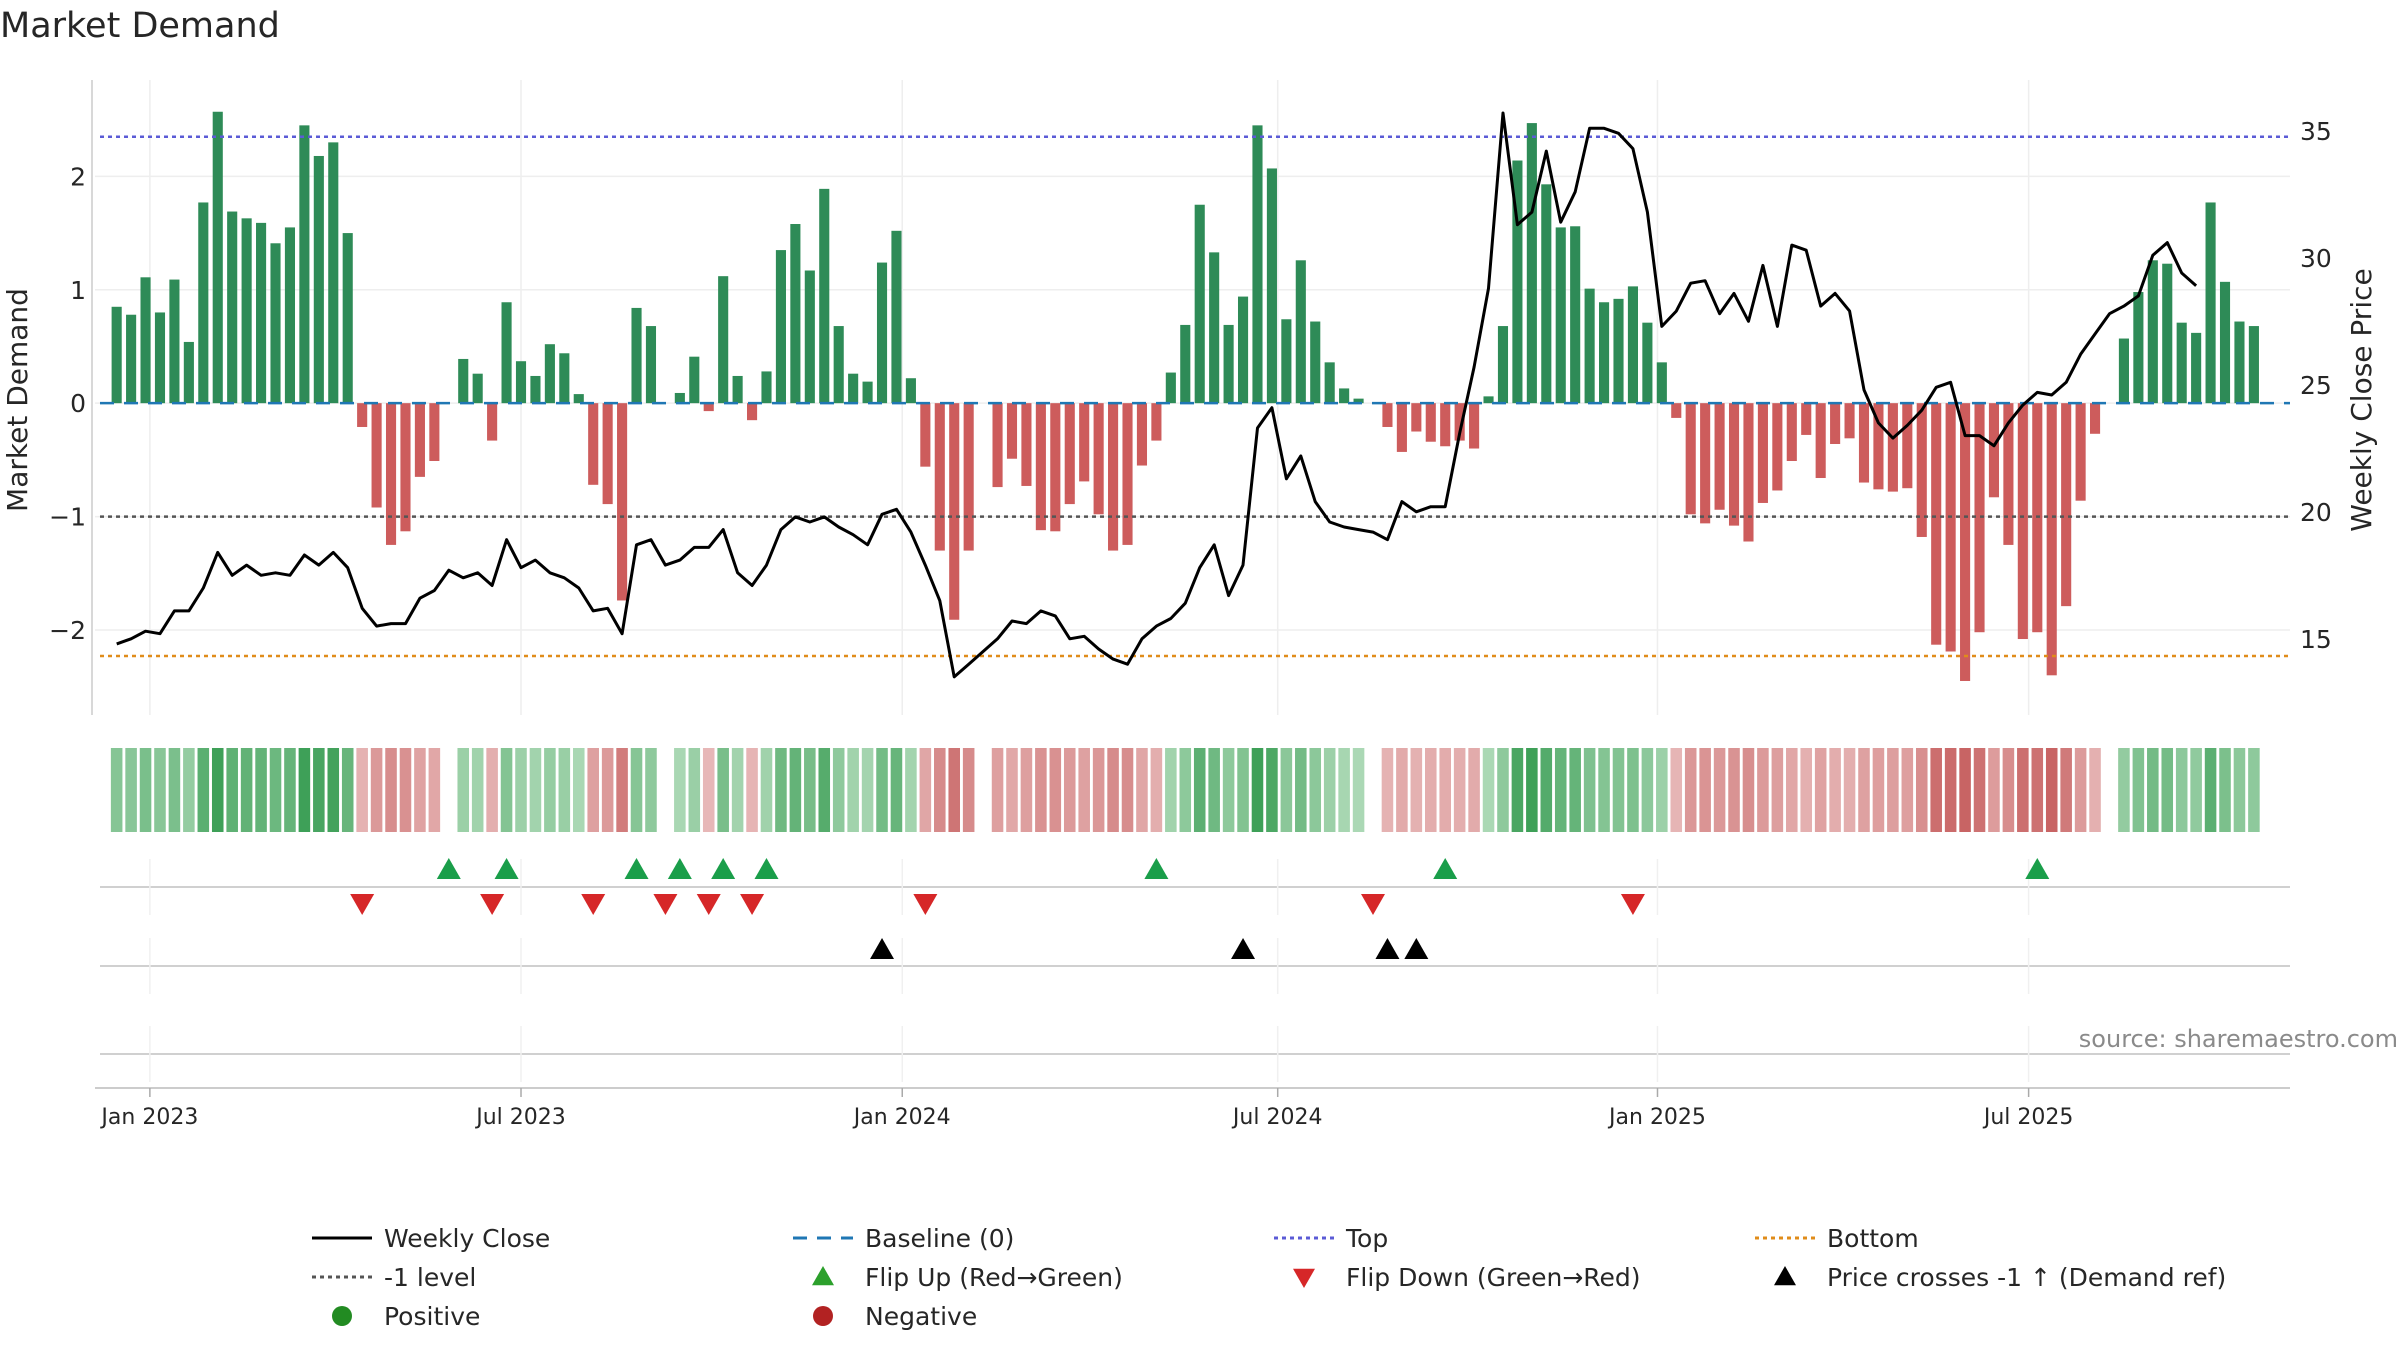 This screenshot has width=2400, height=1354. I want to click on x-tick-label: Jan 2023, so click(148, 1117).